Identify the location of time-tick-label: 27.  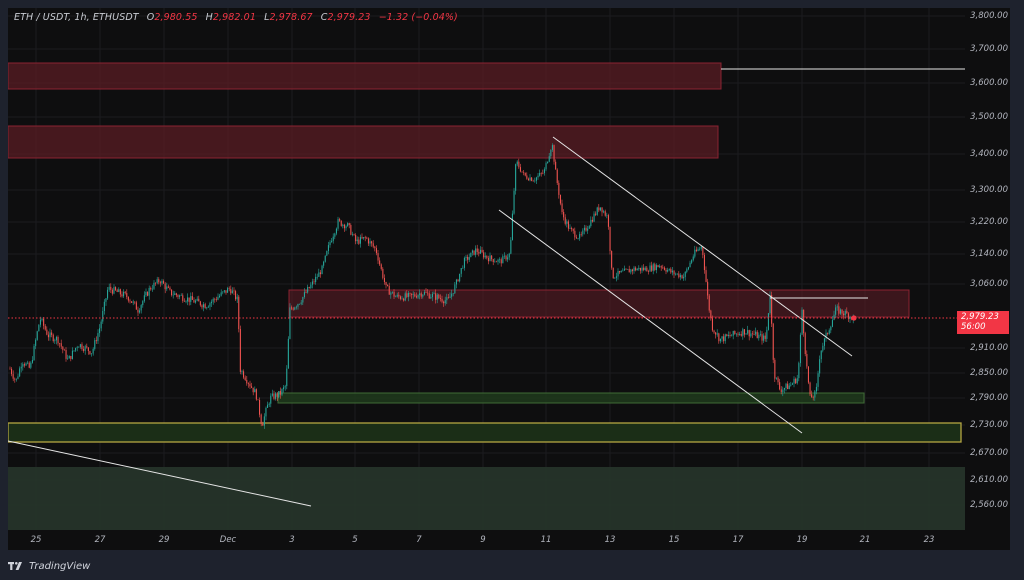
(100, 540).